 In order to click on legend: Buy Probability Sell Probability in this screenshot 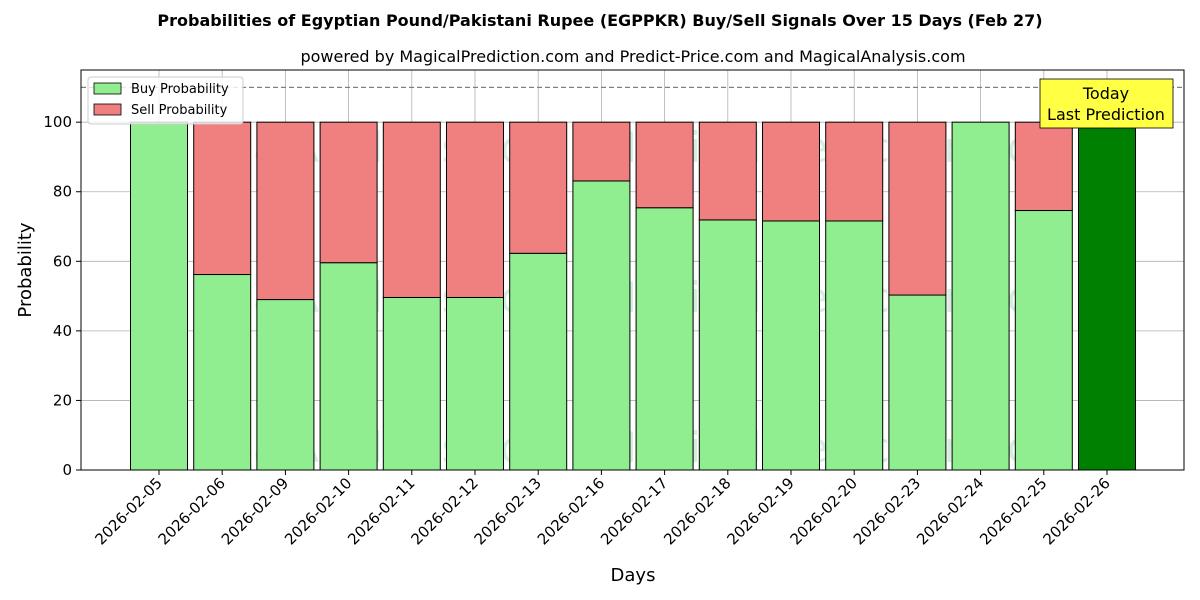, I will do `click(165, 100)`.